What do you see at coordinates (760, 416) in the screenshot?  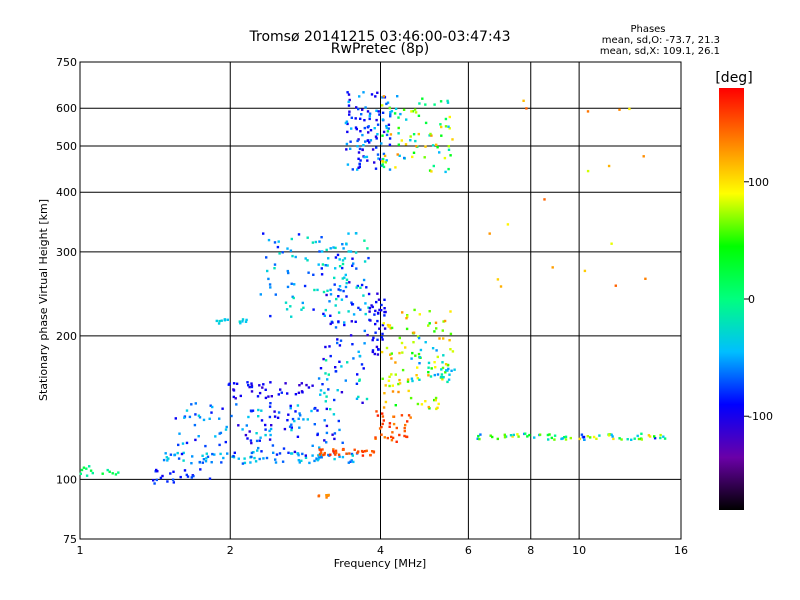 I see `colorbar-tick-label: -100` at bounding box center [760, 416].